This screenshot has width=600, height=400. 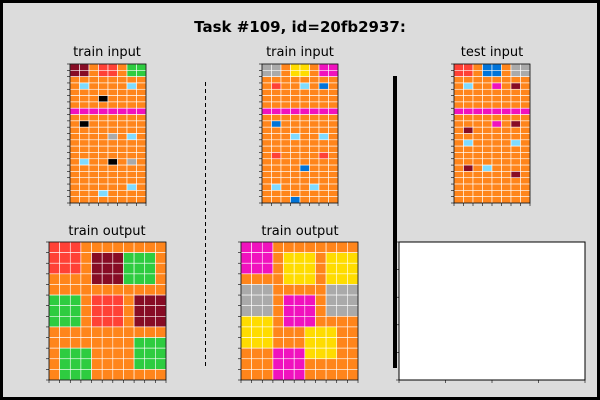 What do you see at coordinates (106, 312) in the screenshot?
I see `train-output-1-grid` at bounding box center [106, 312].